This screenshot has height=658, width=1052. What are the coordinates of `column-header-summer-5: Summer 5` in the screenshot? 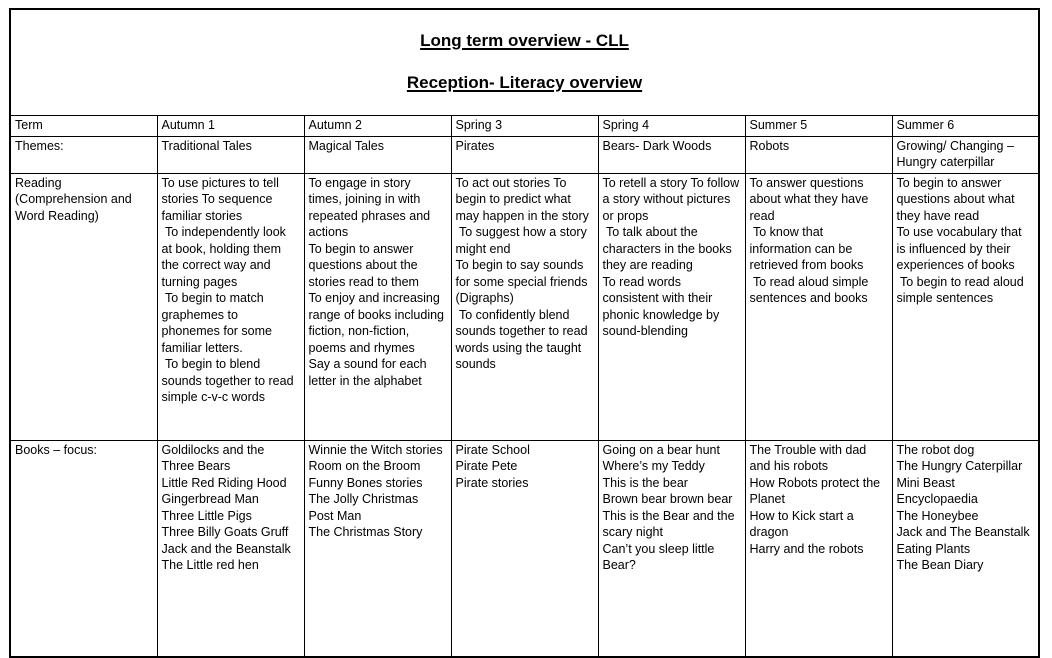 It's located at (818, 125).